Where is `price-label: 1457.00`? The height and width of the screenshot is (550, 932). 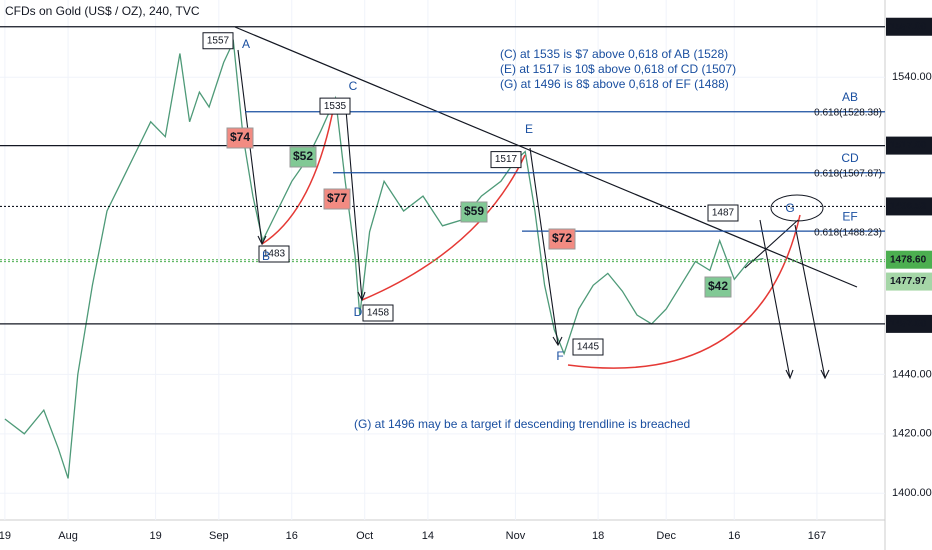 price-label: 1457.00 is located at coordinates (908, 324).